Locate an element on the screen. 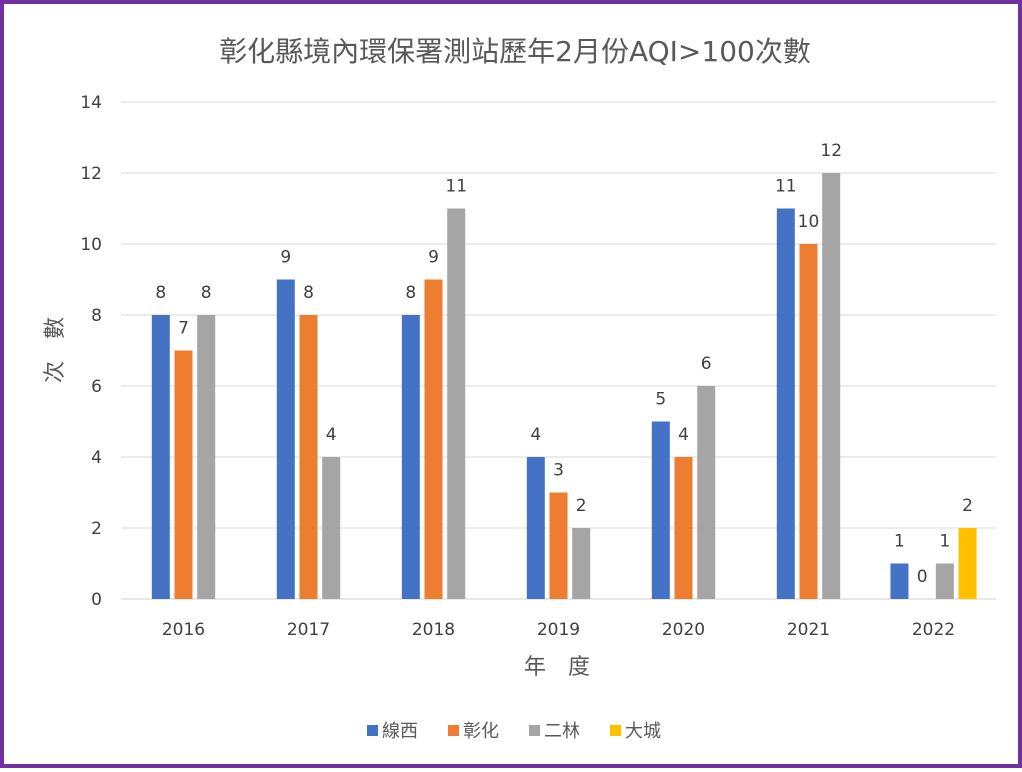  bar-2022-二林 is located at coordinates (944, 581).